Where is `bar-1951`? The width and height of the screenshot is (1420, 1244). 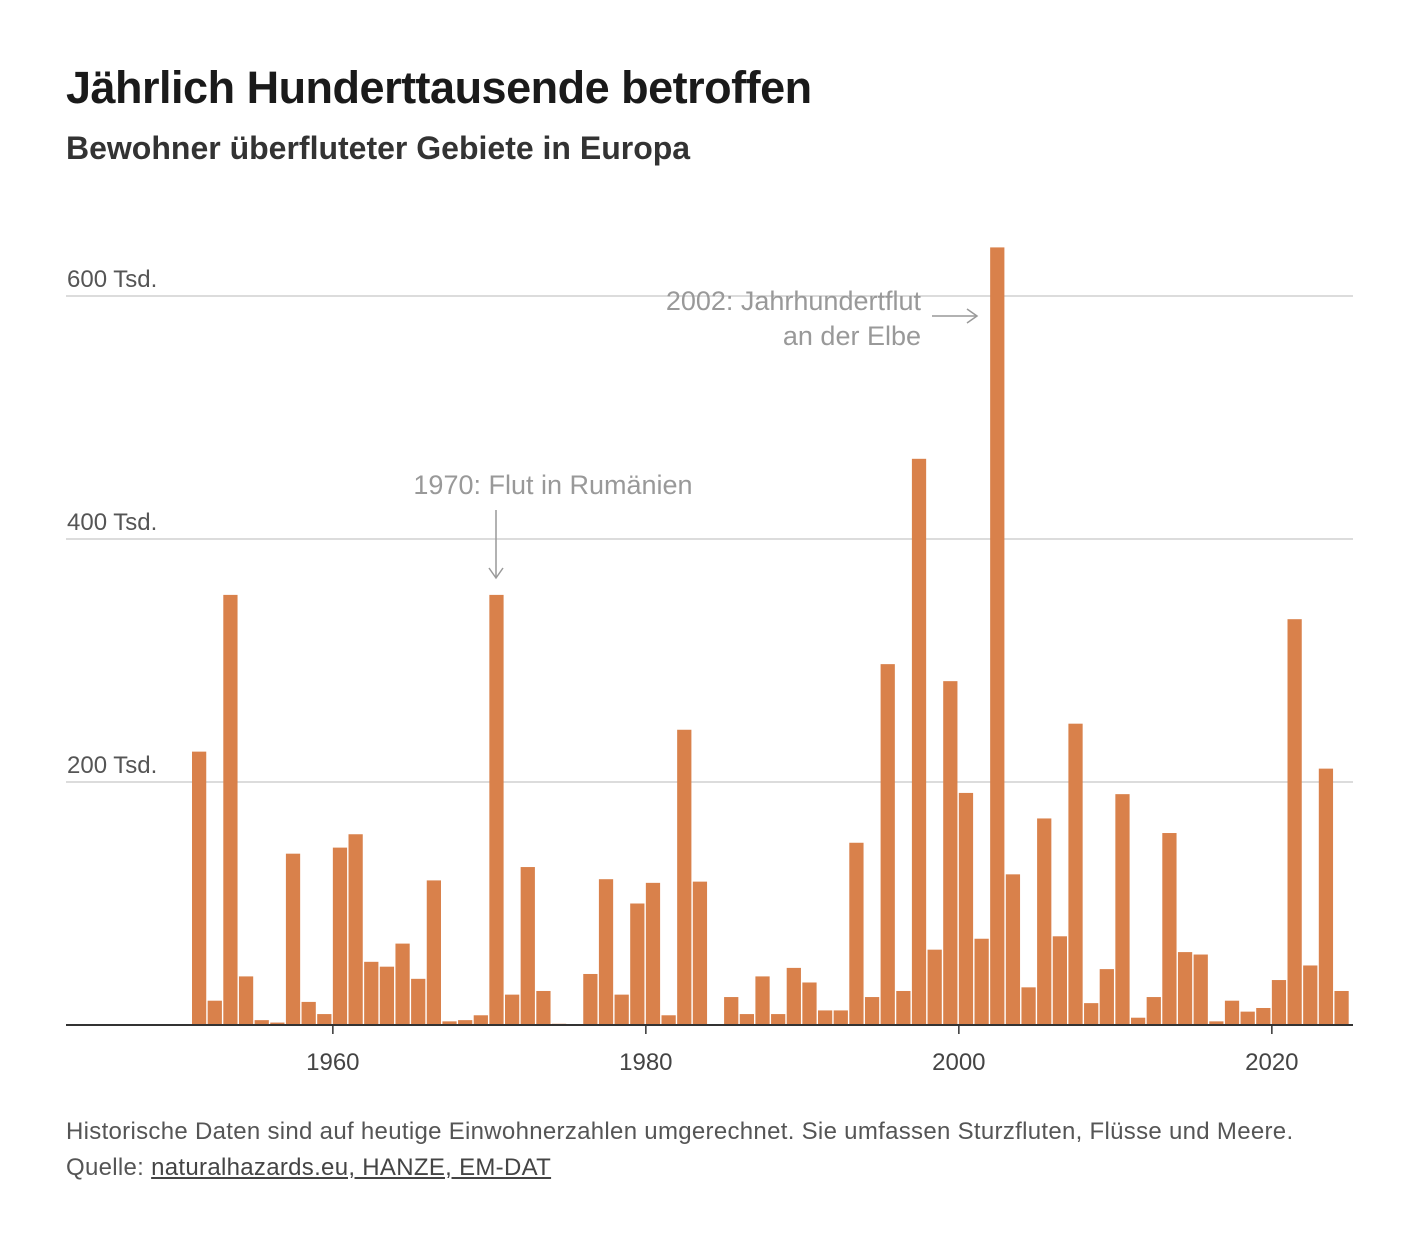 bar-1951 is located at coordinates (199, 888).